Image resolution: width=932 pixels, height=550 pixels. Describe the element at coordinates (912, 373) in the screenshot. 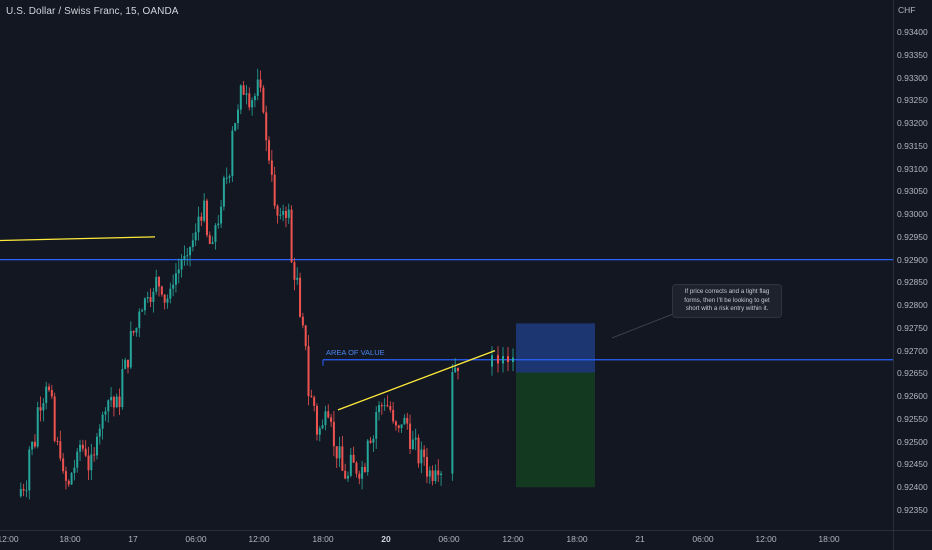

I see `price-tick-label: 0.92650` at that location.